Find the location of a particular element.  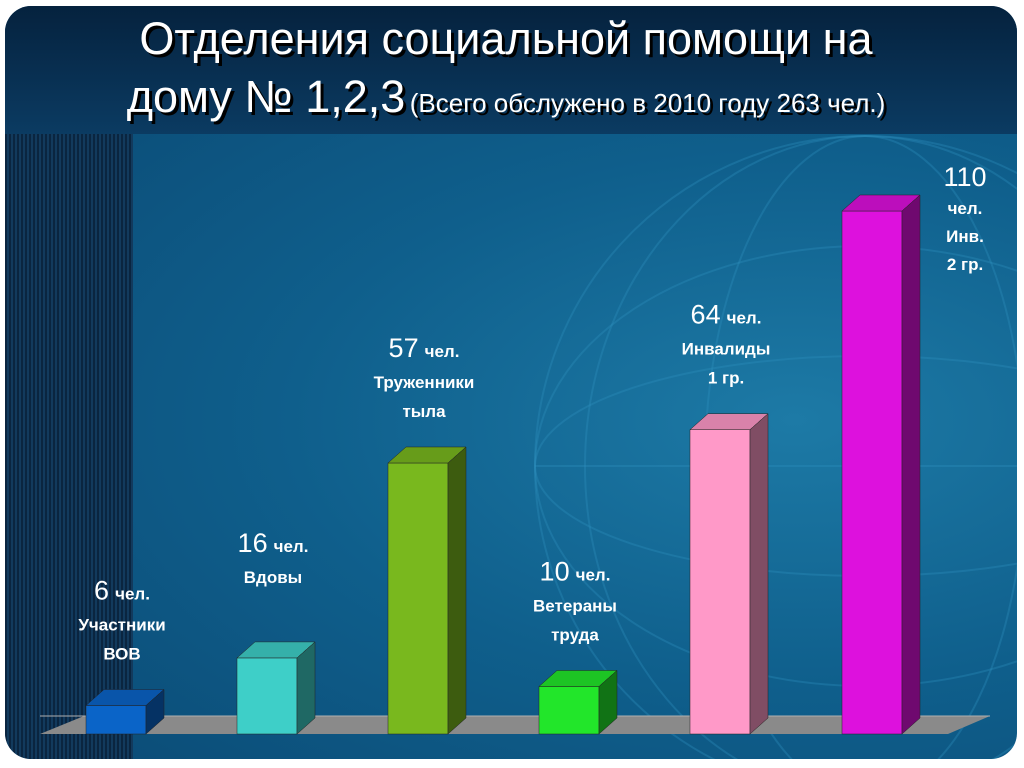

data-label-head: 6 чел. is located at coordinates (122, 590).